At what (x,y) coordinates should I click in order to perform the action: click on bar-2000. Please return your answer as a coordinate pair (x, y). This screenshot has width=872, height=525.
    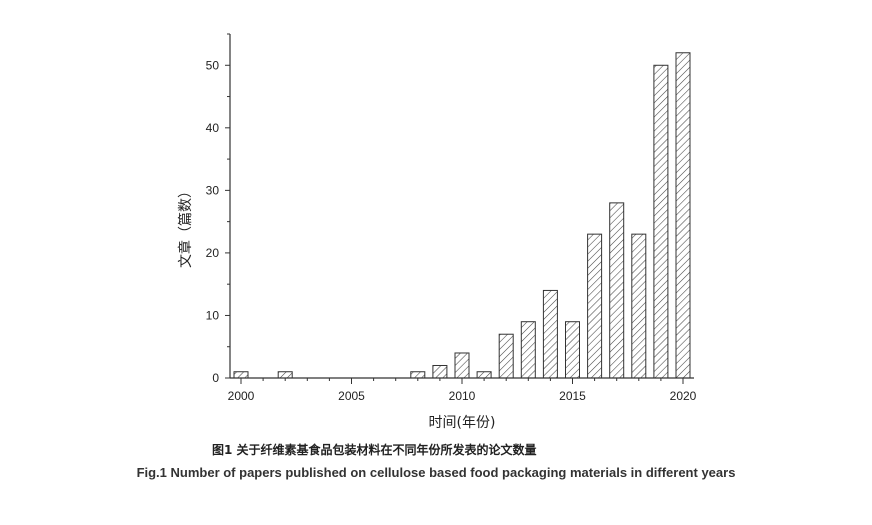
    Looking at the image, I should click on (241, 375).